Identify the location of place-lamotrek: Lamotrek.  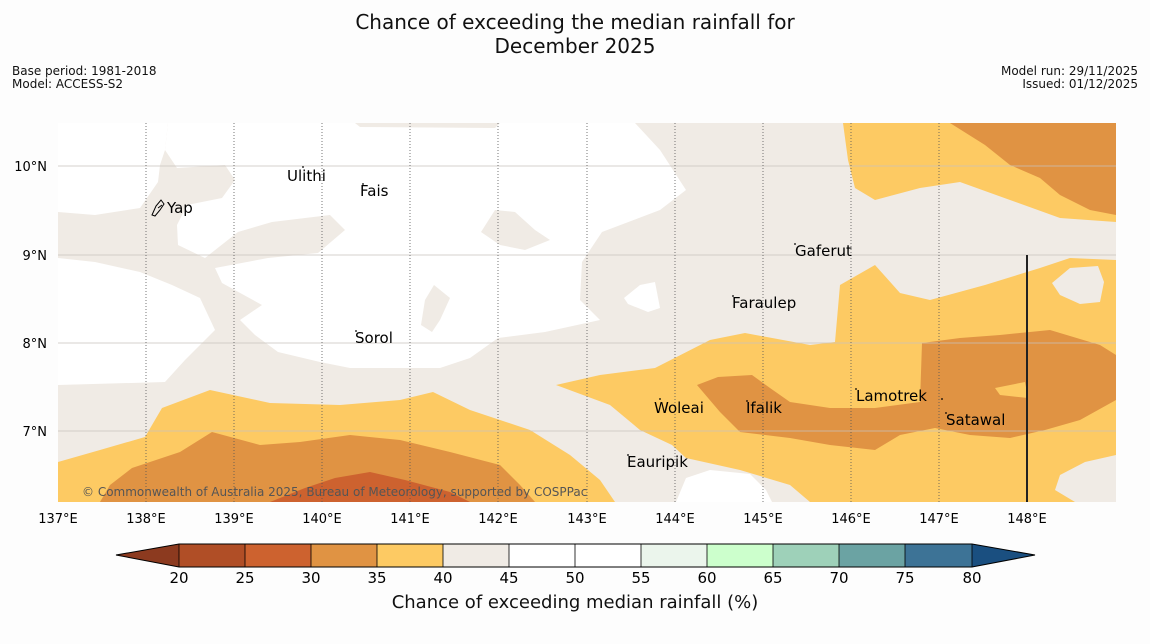
(891, 396).